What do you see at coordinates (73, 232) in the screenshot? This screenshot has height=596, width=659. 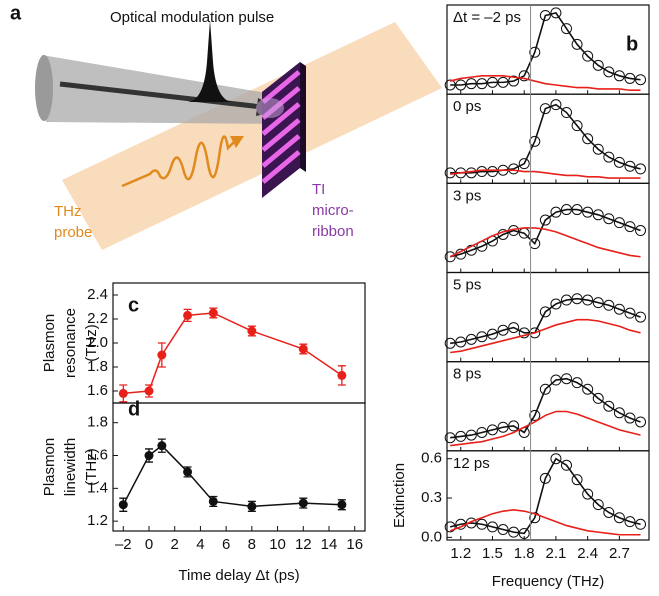 I see `probe-label: probe` at bounding box center [73, 232].